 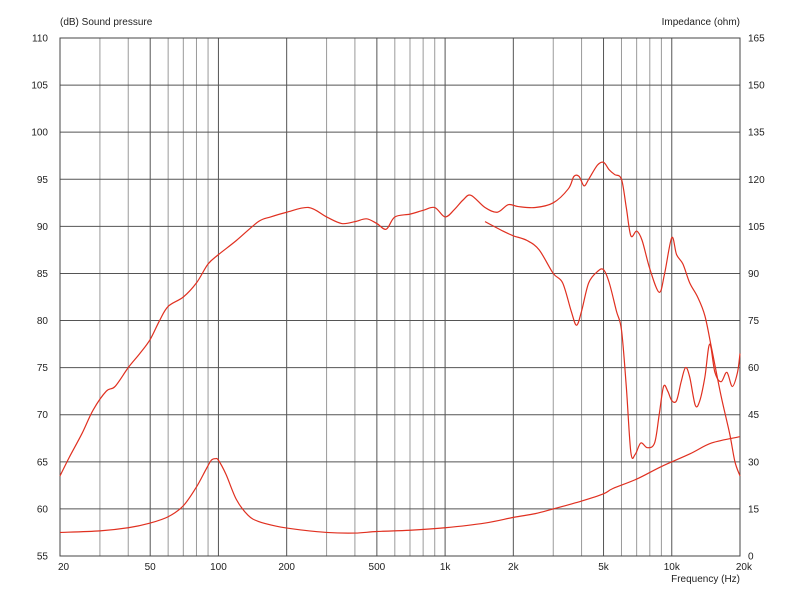 I want to click on left-tick-label: 60, so click(x=43, y=509).